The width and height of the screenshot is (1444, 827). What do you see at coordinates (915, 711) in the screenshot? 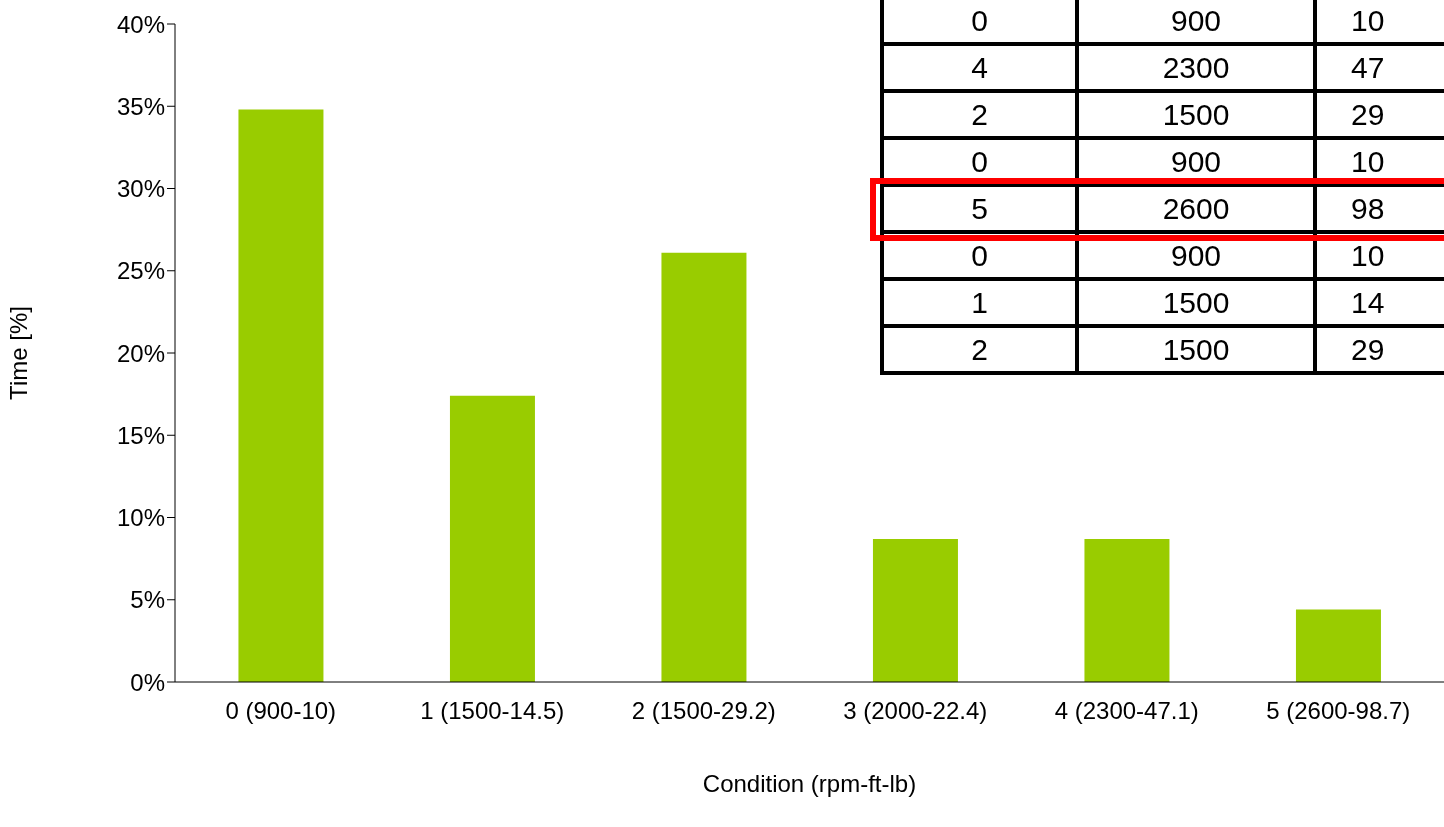
I see `x-tick-label: 3 (2000-22.4)` at bounding box center [915, 711].